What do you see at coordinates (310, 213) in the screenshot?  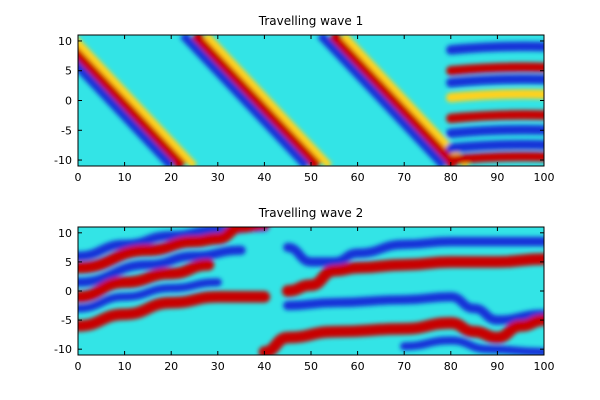 I see `chart-title: Travelling wave 2` at bounding box center [310, 213].